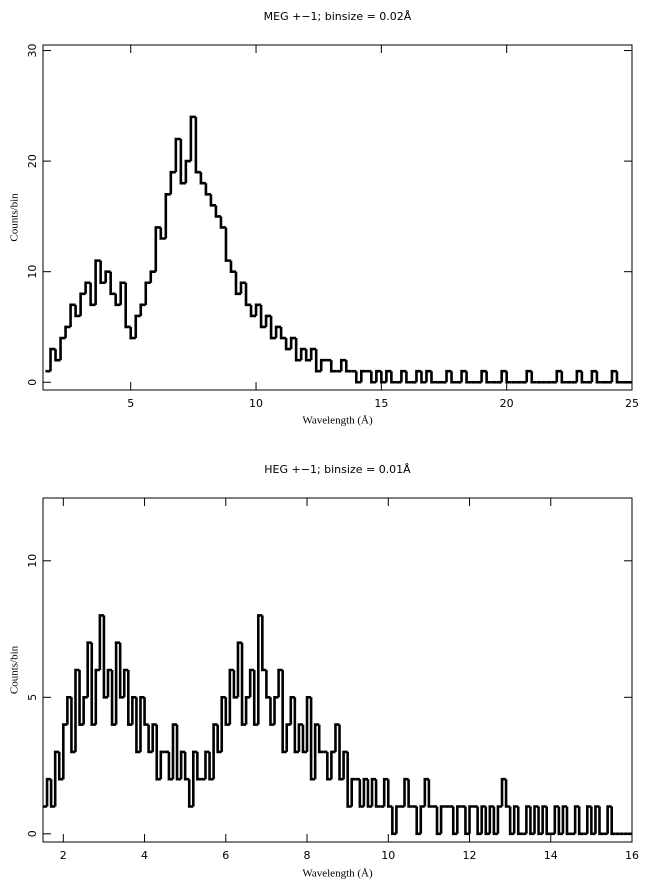 The height and width of the screenshot is (891, 649). Describe the element at coordinates (63, 855) in the screenshot. I see `x-tick-label: 2` at that location.